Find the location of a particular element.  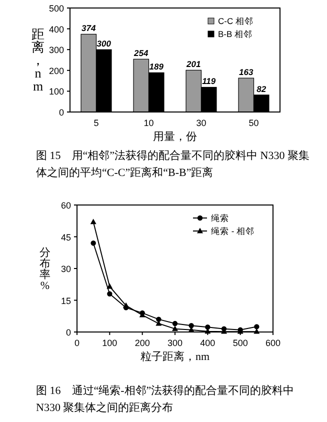

x-tick-label: 50 is located at coordinates (253, 123).